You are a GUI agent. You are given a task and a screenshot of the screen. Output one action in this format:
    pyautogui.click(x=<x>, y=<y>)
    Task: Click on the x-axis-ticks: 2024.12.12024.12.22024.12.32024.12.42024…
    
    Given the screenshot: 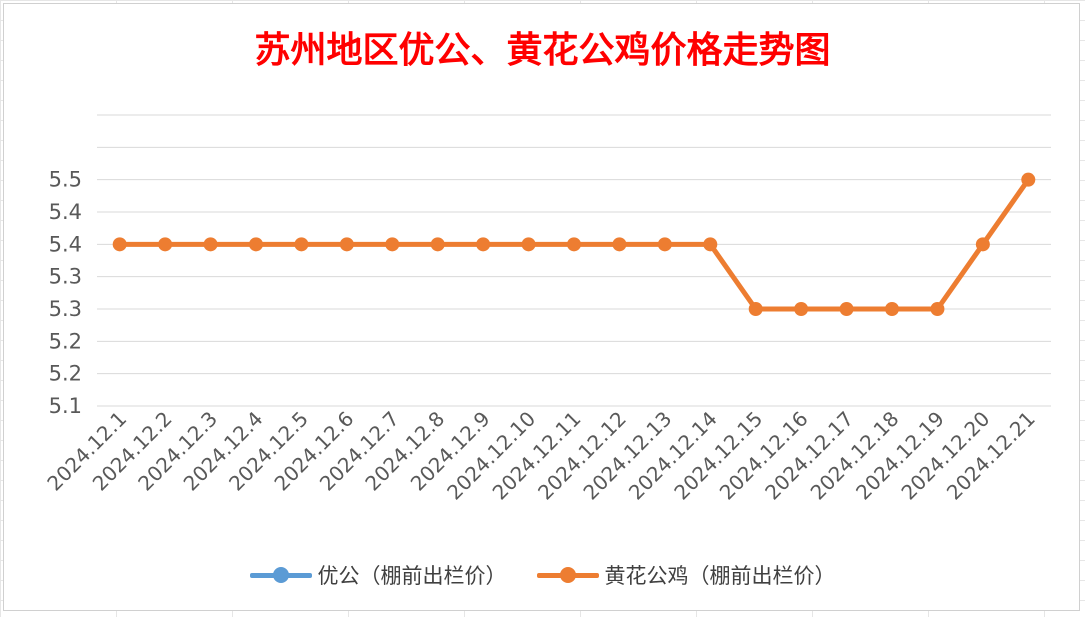 What is the action you would take?
    pyautogui.click(x=541, y=456)
    